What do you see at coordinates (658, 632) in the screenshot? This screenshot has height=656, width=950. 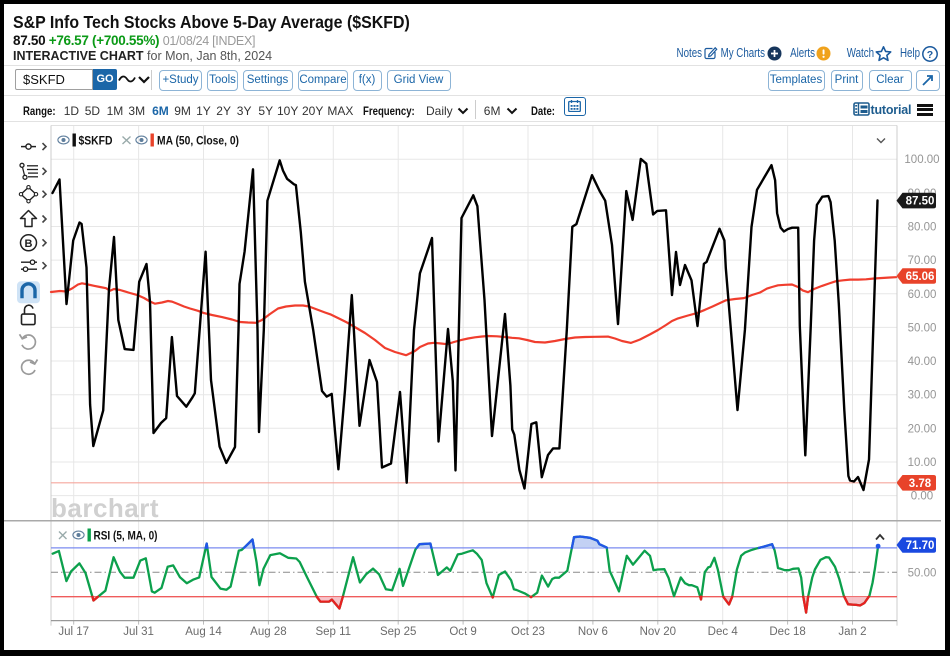 I see `svg-text: Nov 20` at bounding box center [658, 632].